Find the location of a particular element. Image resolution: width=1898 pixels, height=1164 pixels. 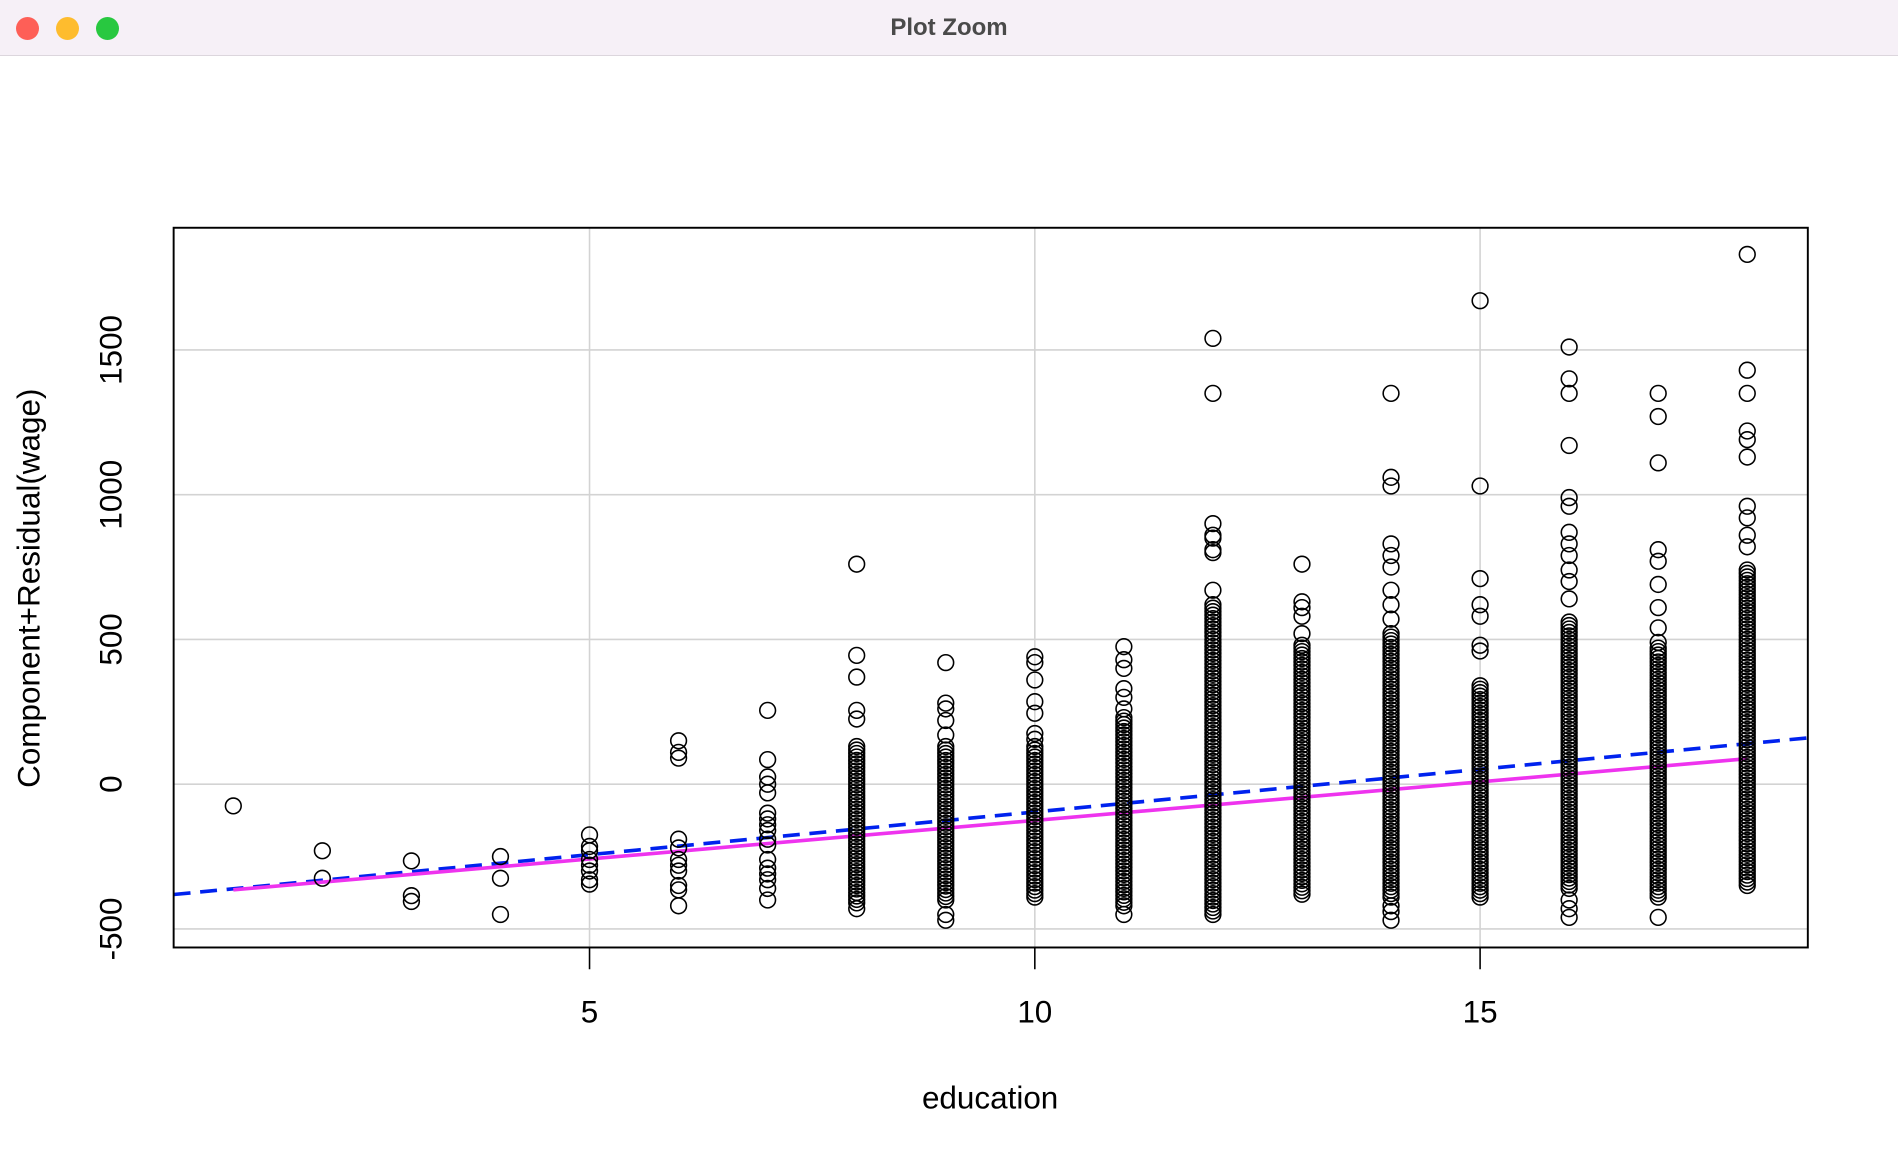

minimize-button is located at coordinates (67, 28).